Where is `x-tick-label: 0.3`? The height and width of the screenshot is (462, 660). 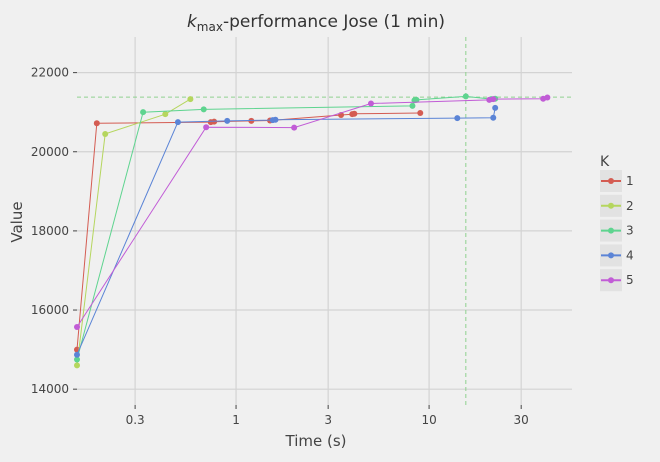
x-tick-label: 0.3 is located at coordinates (135, 420).